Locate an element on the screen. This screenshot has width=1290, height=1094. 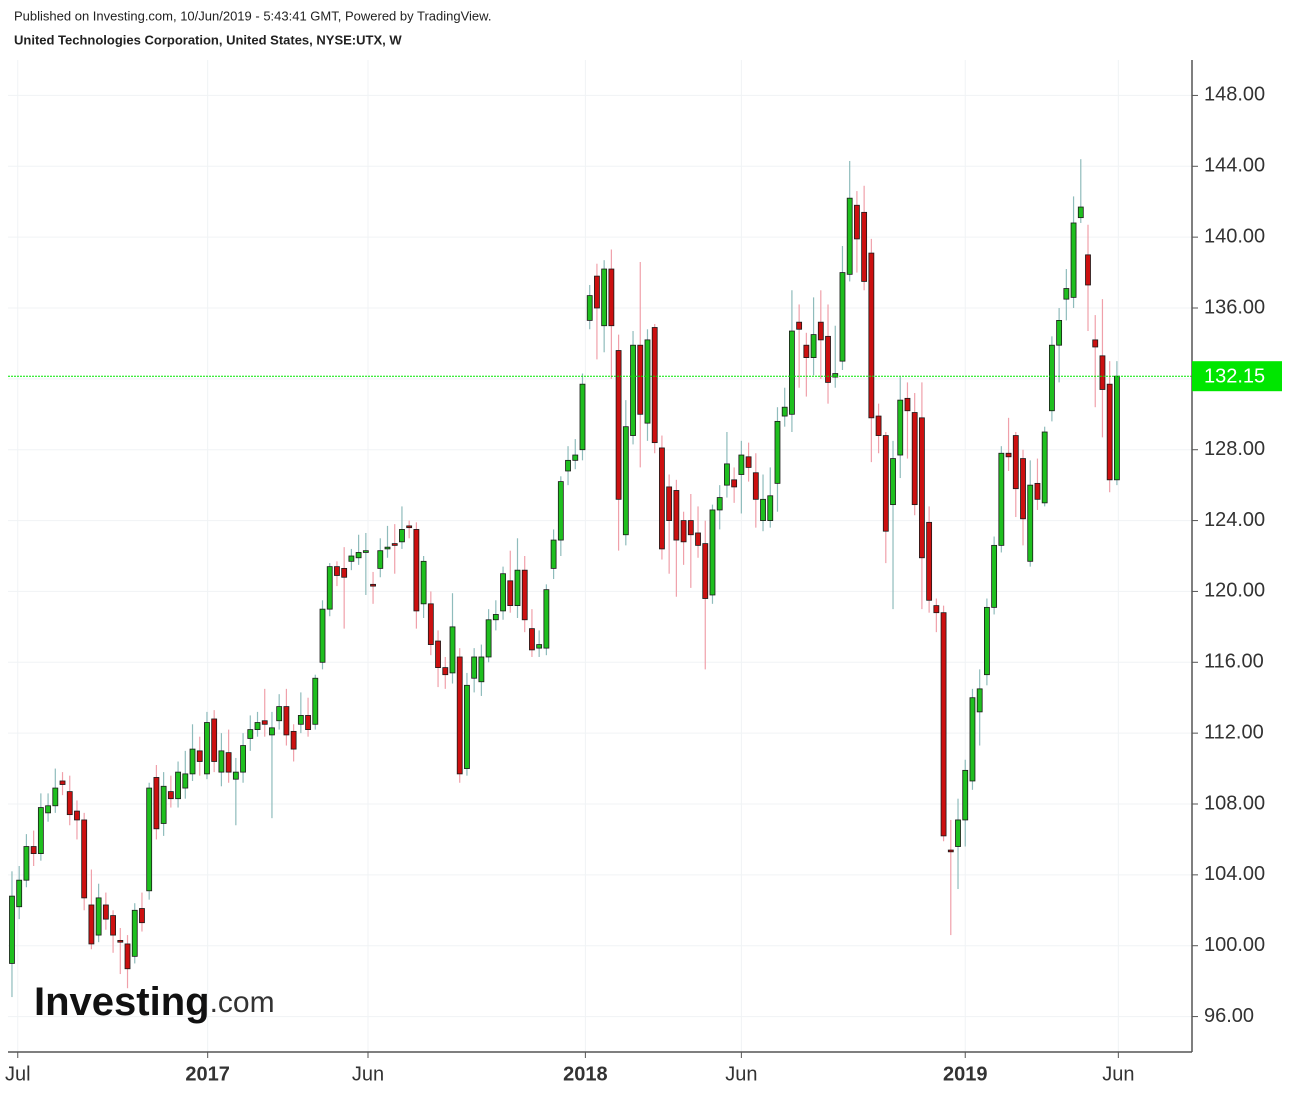
y-tick-label: 112.00 is located at coordinates (1234, 732).